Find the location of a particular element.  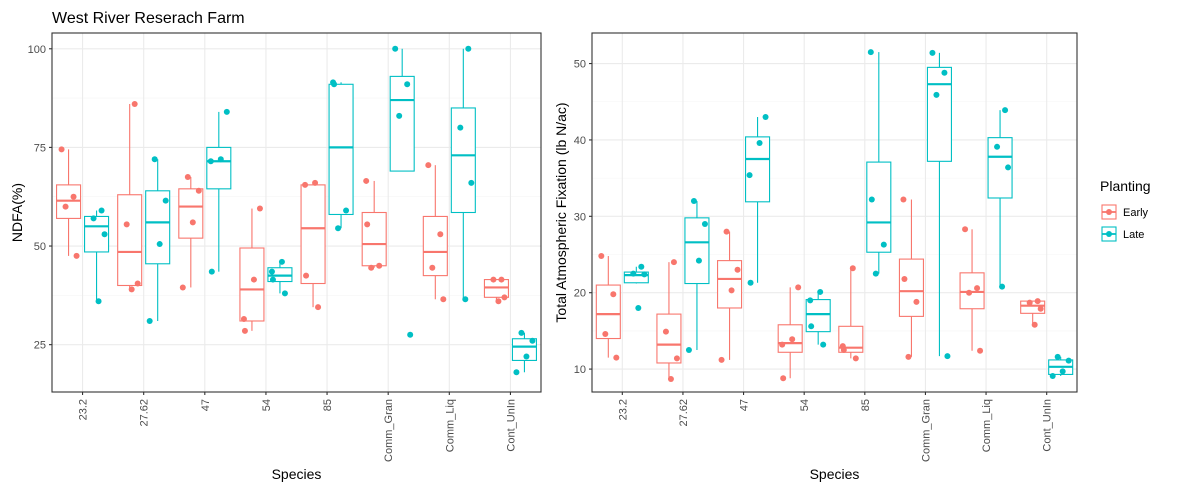

x-tick-label: 54 is located at coordinates (805, 405).